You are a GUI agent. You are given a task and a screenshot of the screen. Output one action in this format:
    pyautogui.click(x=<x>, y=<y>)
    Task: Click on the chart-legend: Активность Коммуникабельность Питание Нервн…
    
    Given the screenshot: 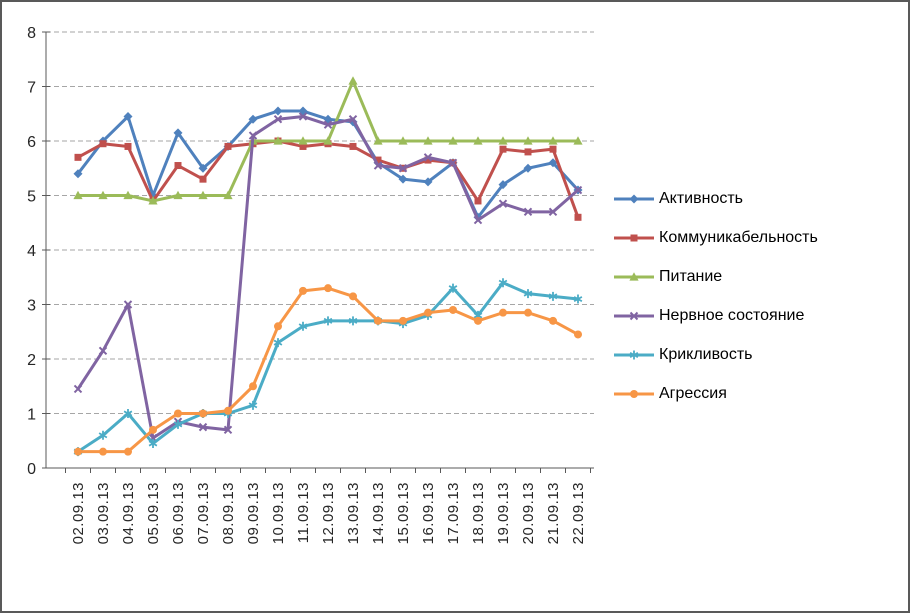 What is the action you would take?
    pyautogui.click(x=716, y=296)
    